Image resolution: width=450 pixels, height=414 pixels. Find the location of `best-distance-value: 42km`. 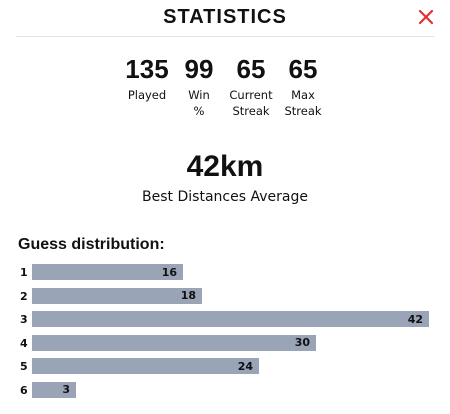

best-distance-value: 42km is located at coordinates (225, 166).